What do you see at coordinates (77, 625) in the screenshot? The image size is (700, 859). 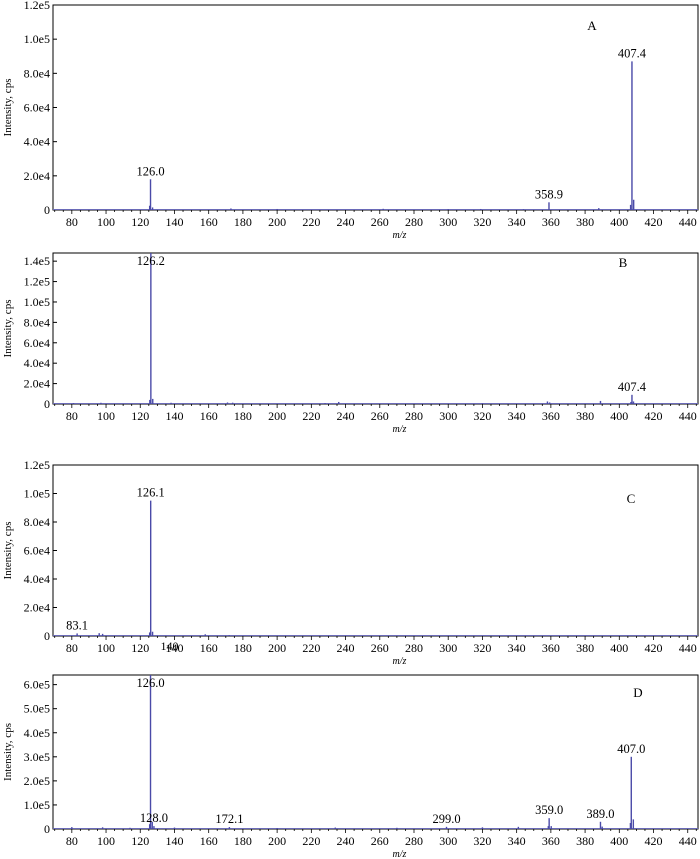 I see `peak-label: 83.1` at bounding box center [77, 625].